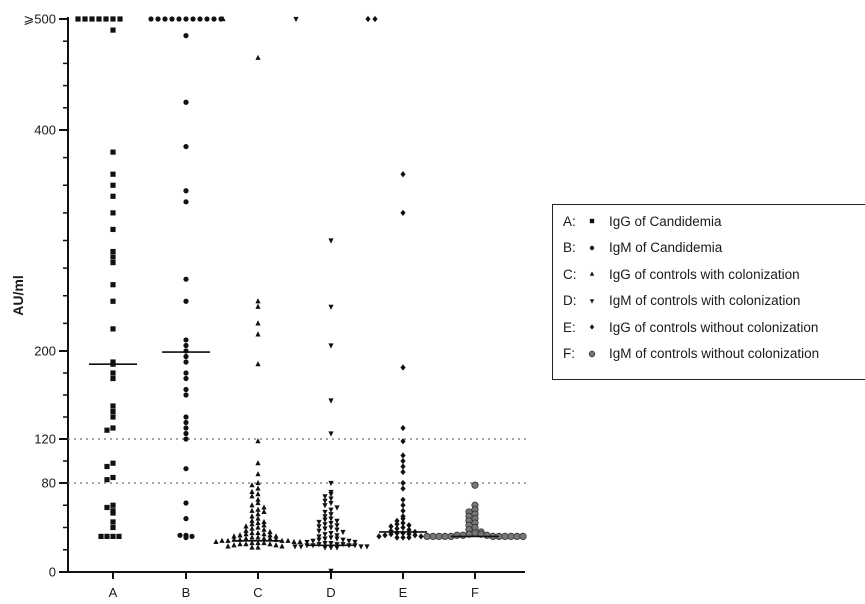  Describe the element at coordinates (257, 592) in the screenshot. I see `x-tick-label: C` at that location.